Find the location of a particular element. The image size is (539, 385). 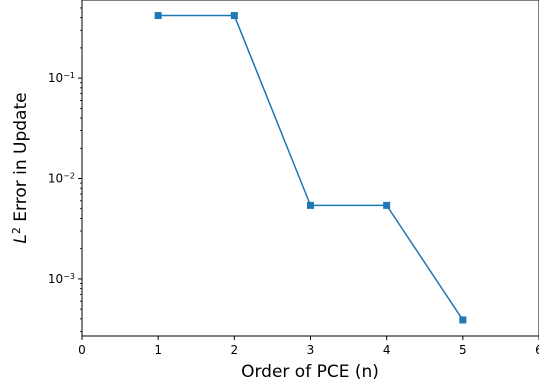

y-tick-label: 10⁻³ is located at coordinates (61, 278).